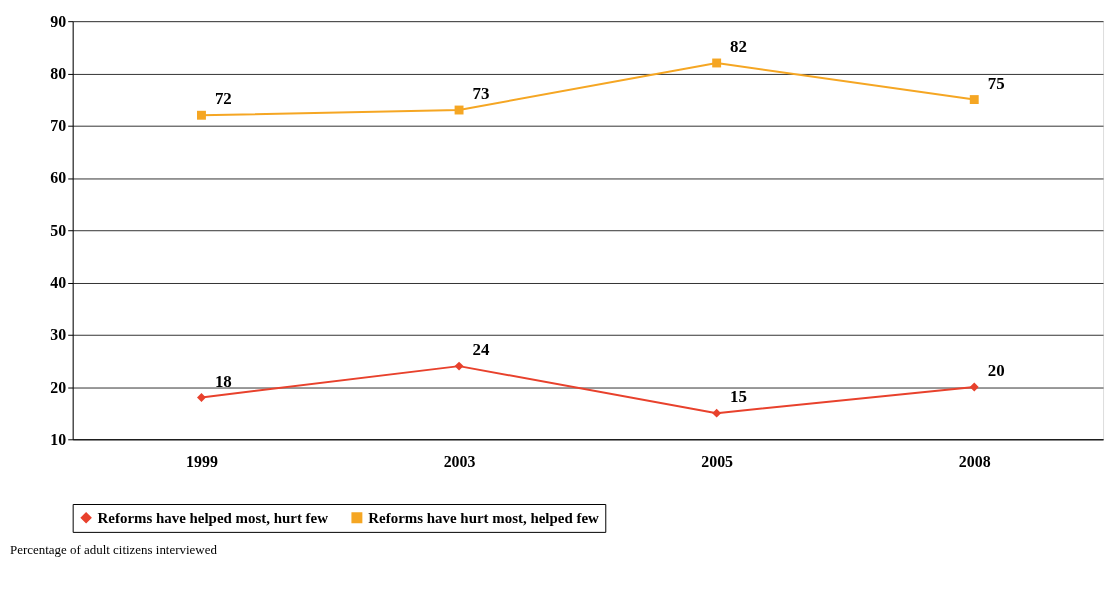  I want to click on y-tick-label: 10, so click(58, 439).